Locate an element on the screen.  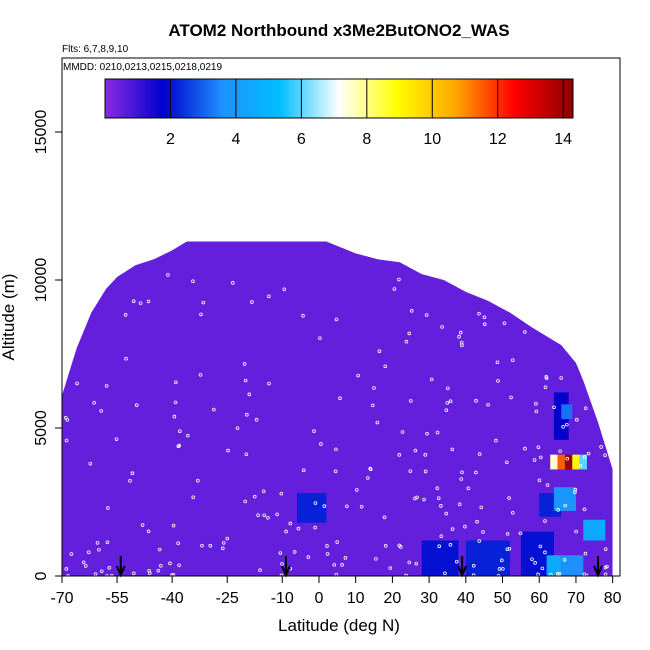
x-tick-label: -55 is located at coordinates (117, 598).